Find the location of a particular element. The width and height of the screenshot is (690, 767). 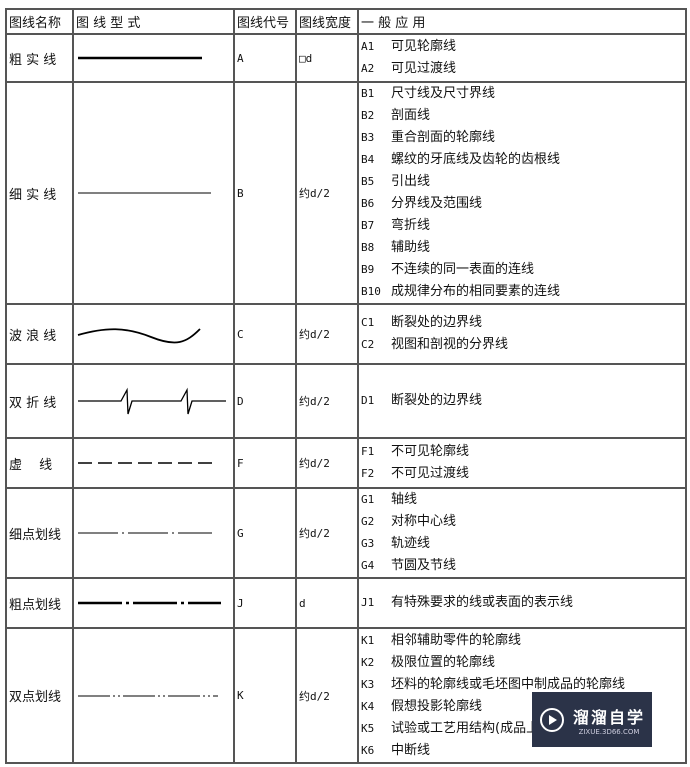

line-name: 双点划线 is located at coordinates (39, 695).